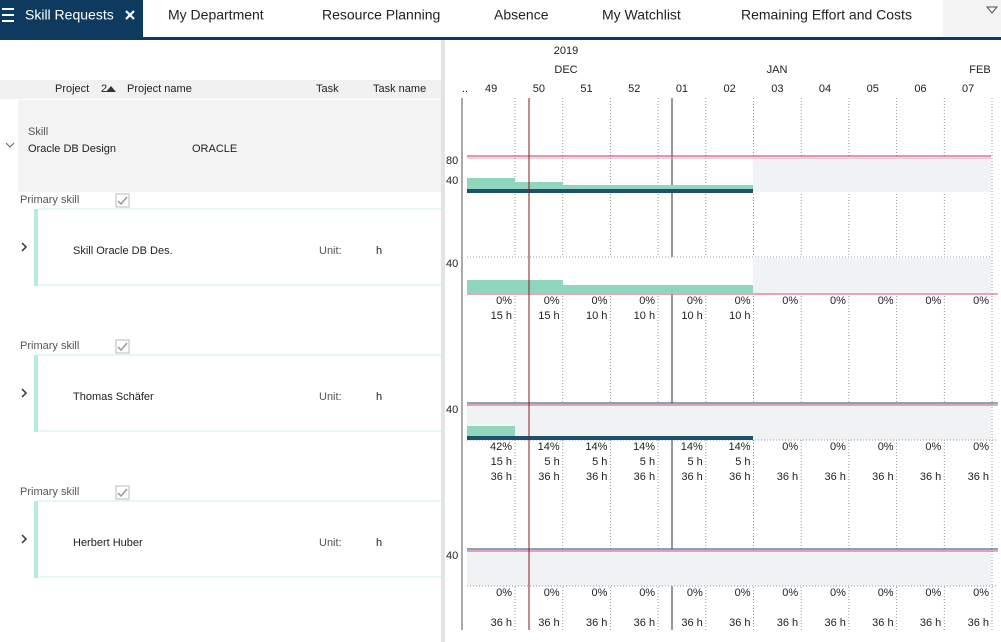 The image size is (1001, 642). What do you see at coordinates (327, 89) in the screenshot?
I see `column-header-label: Task` at bounding box center [327, 89].